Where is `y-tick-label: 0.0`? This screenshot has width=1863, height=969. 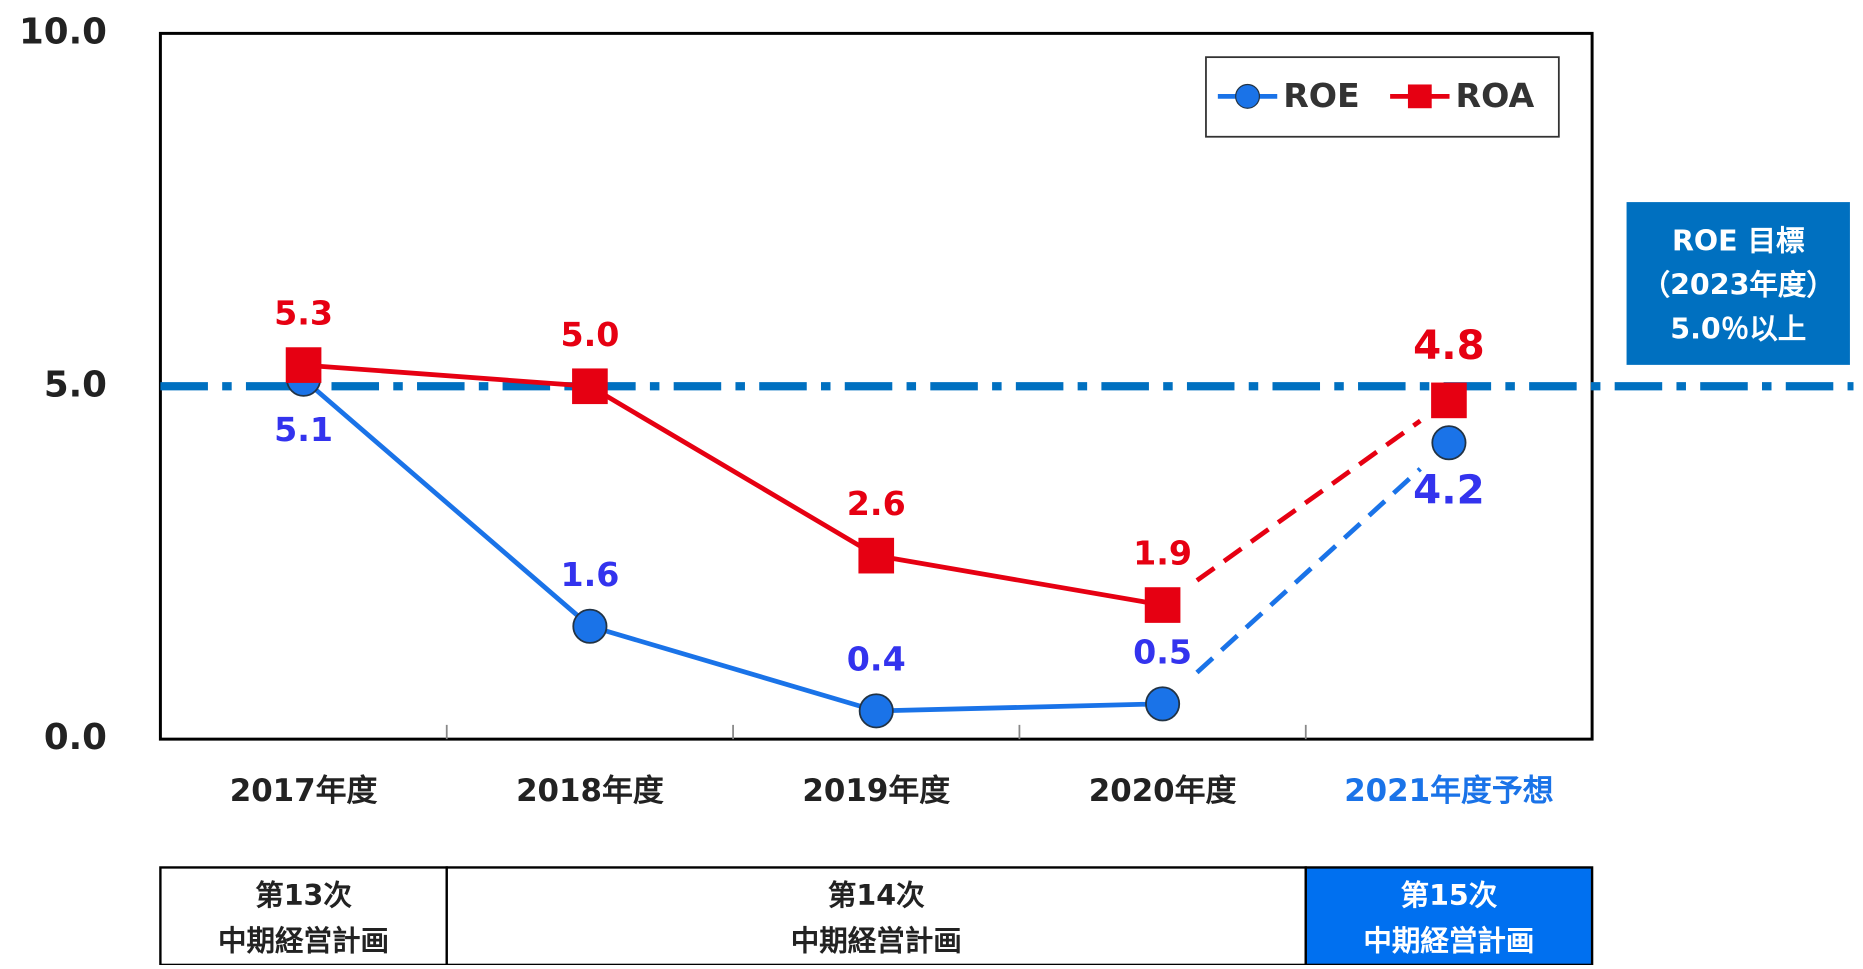 y-tick-label: 0.0 is located at coordinates (75, 737).